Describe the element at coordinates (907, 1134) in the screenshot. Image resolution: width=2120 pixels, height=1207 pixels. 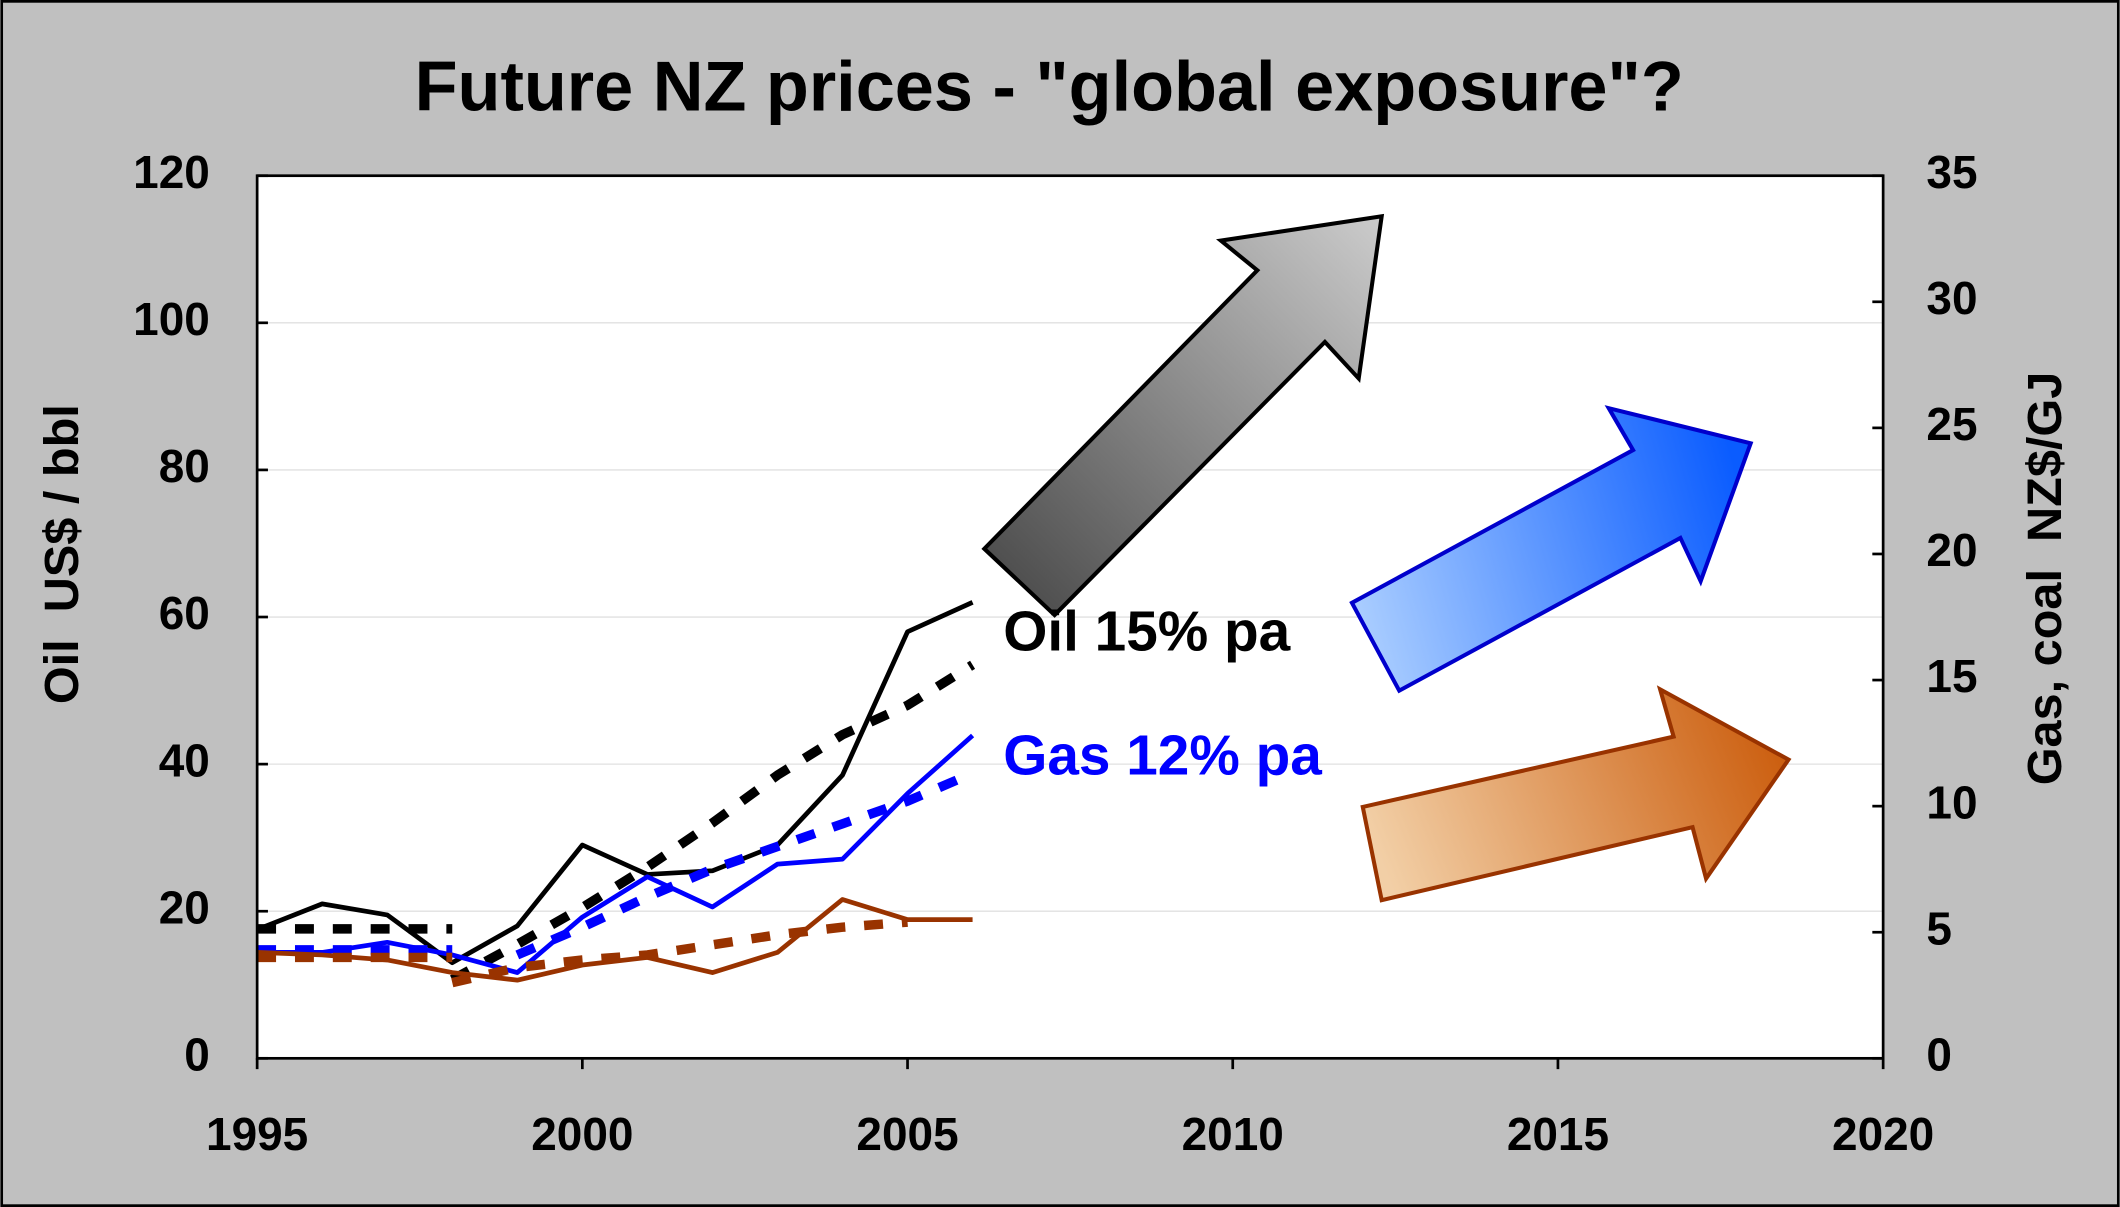
I see `x-tick-label: 2005` at that location.